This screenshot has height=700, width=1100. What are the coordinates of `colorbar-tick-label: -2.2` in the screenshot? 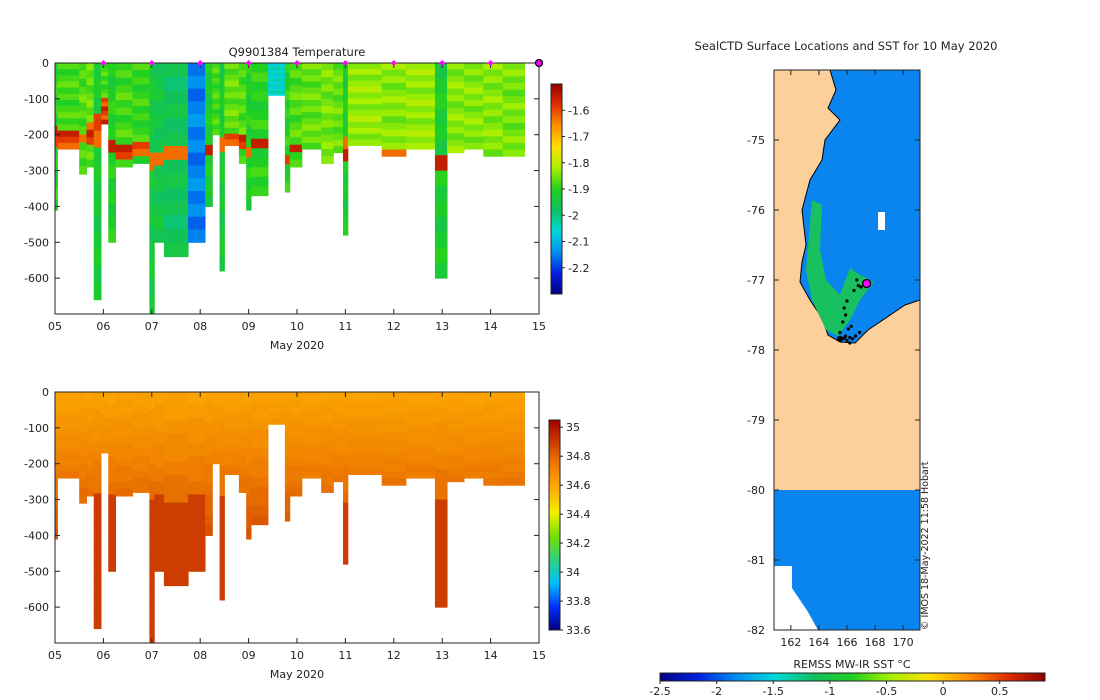 It's located at (578, 268).